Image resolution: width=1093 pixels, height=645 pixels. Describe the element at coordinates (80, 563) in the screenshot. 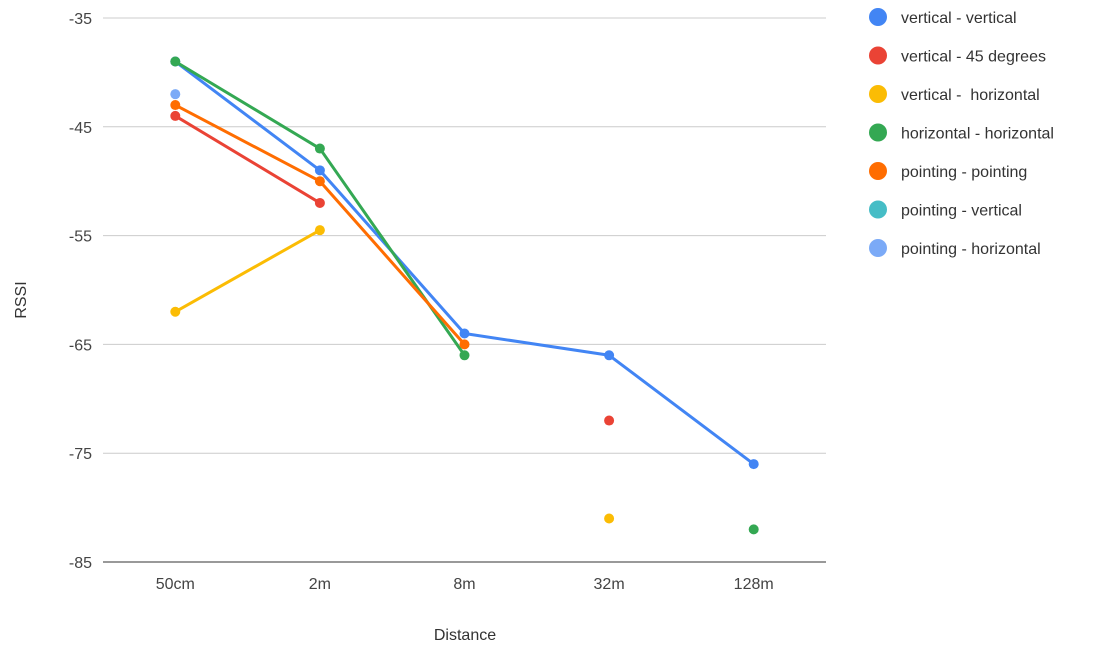

I see `y-tick-label: -85` at that location.